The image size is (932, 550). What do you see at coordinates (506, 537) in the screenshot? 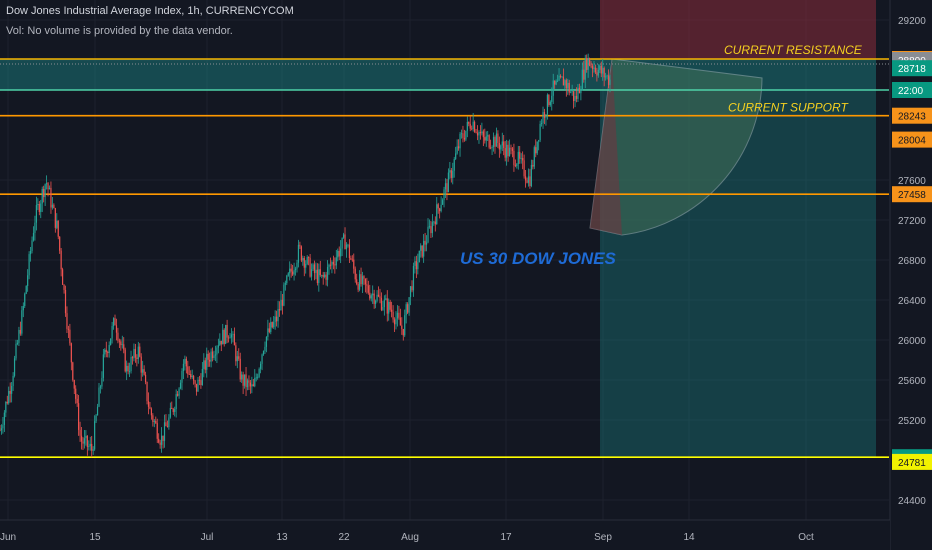
I see `x-tick-label: 17` at bounding box center [506, 537].